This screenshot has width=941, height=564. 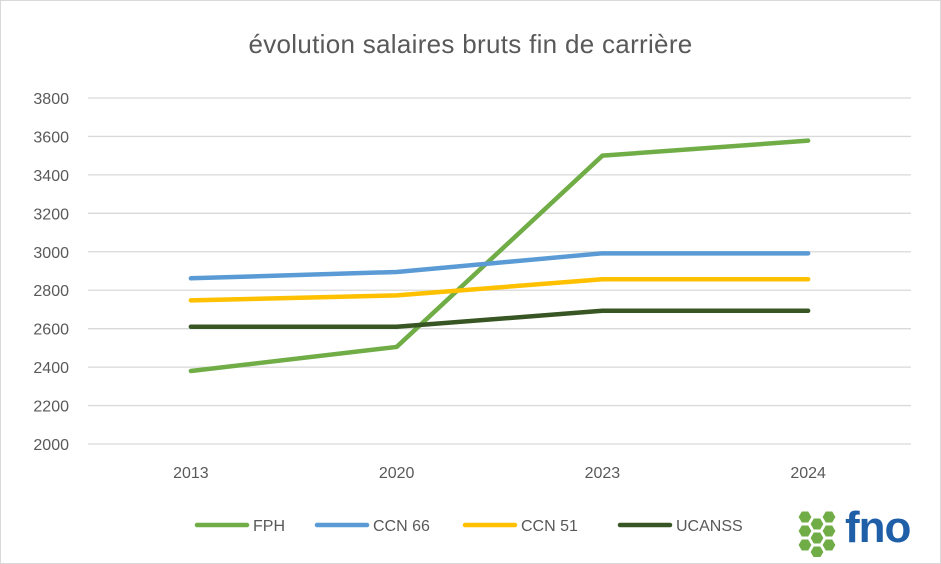 What do you see at coordinates (470, 44) in the screenshot?
I see `chart-title: évolution salaires bruts fin de carrière` at bounding box center [470, 44].